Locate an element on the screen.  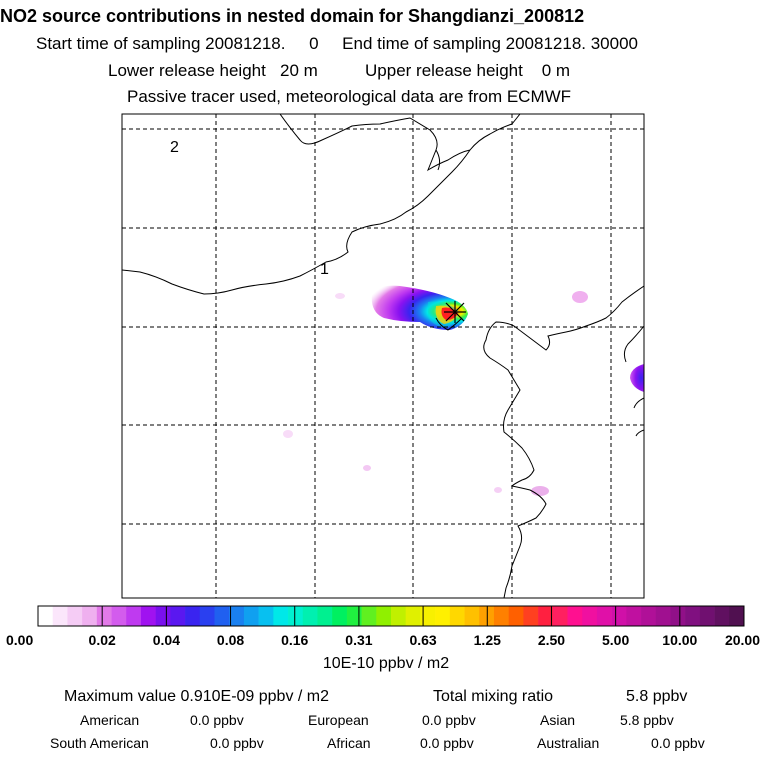
colorbar-tick-label: 2.50 is located at coordinates (551, 640).